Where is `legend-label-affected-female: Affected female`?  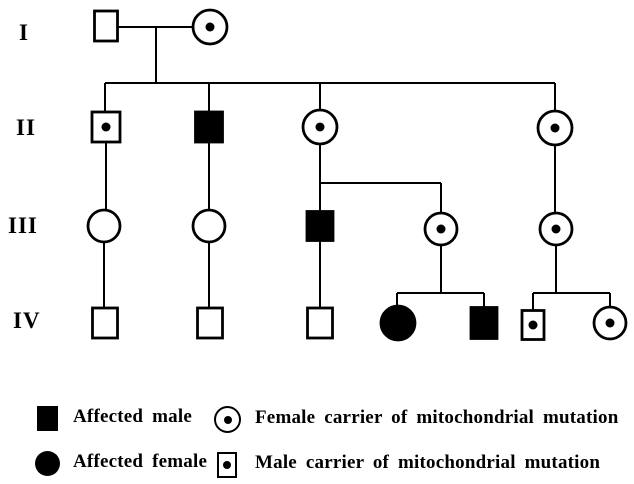 legend-label-affected-female: Affected female is located at coordinates (140, 461).